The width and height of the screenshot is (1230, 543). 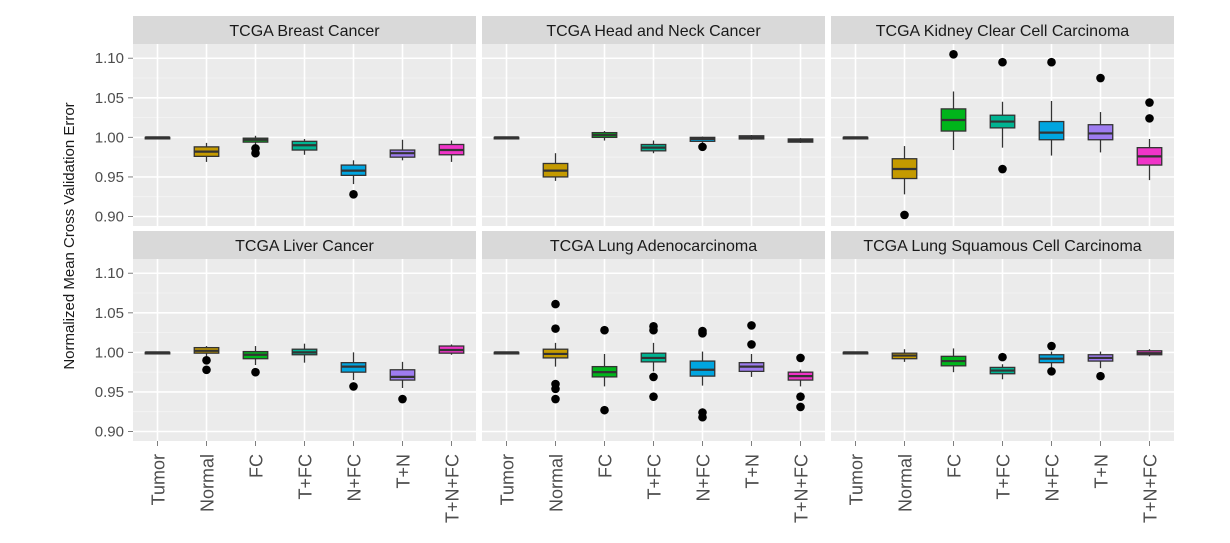 I want to click on facet-panel: TCGA Head and Neck Cancer, so click(x=653, y=121).